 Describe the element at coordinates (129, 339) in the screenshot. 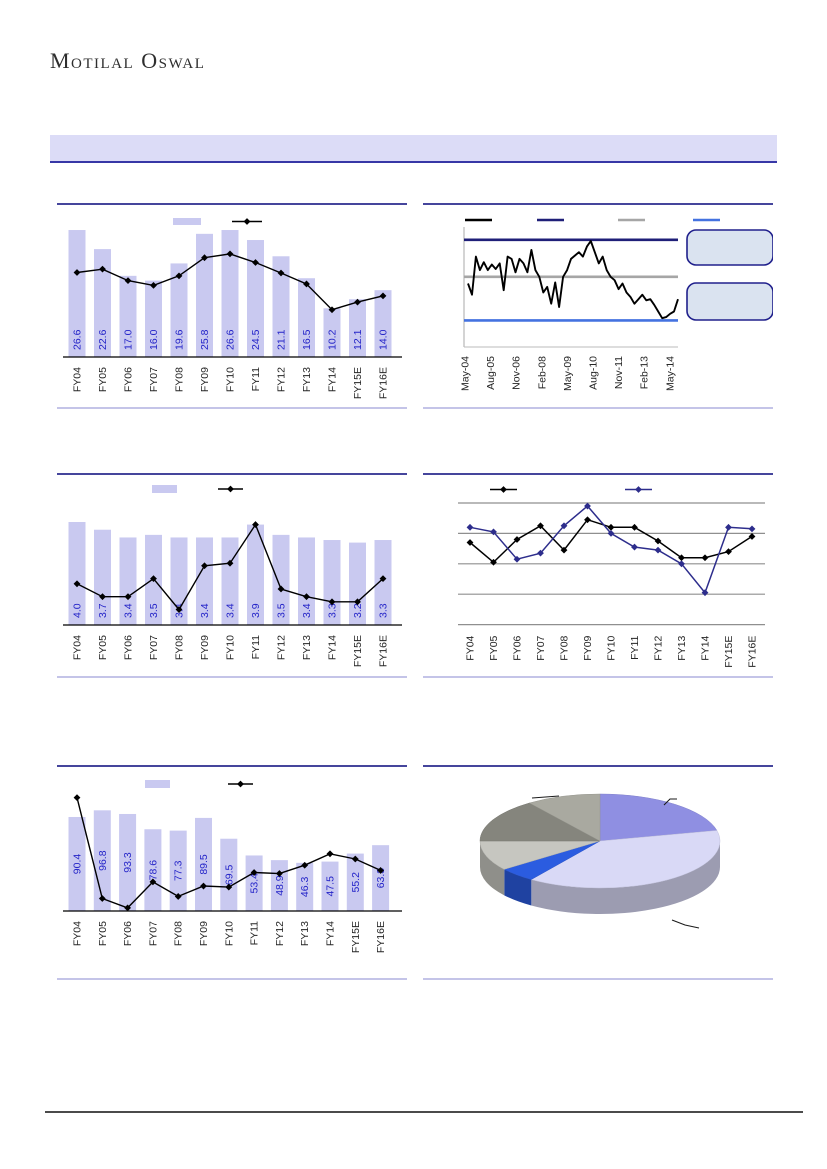

I see `bar-value-label: 17.0` at that location.